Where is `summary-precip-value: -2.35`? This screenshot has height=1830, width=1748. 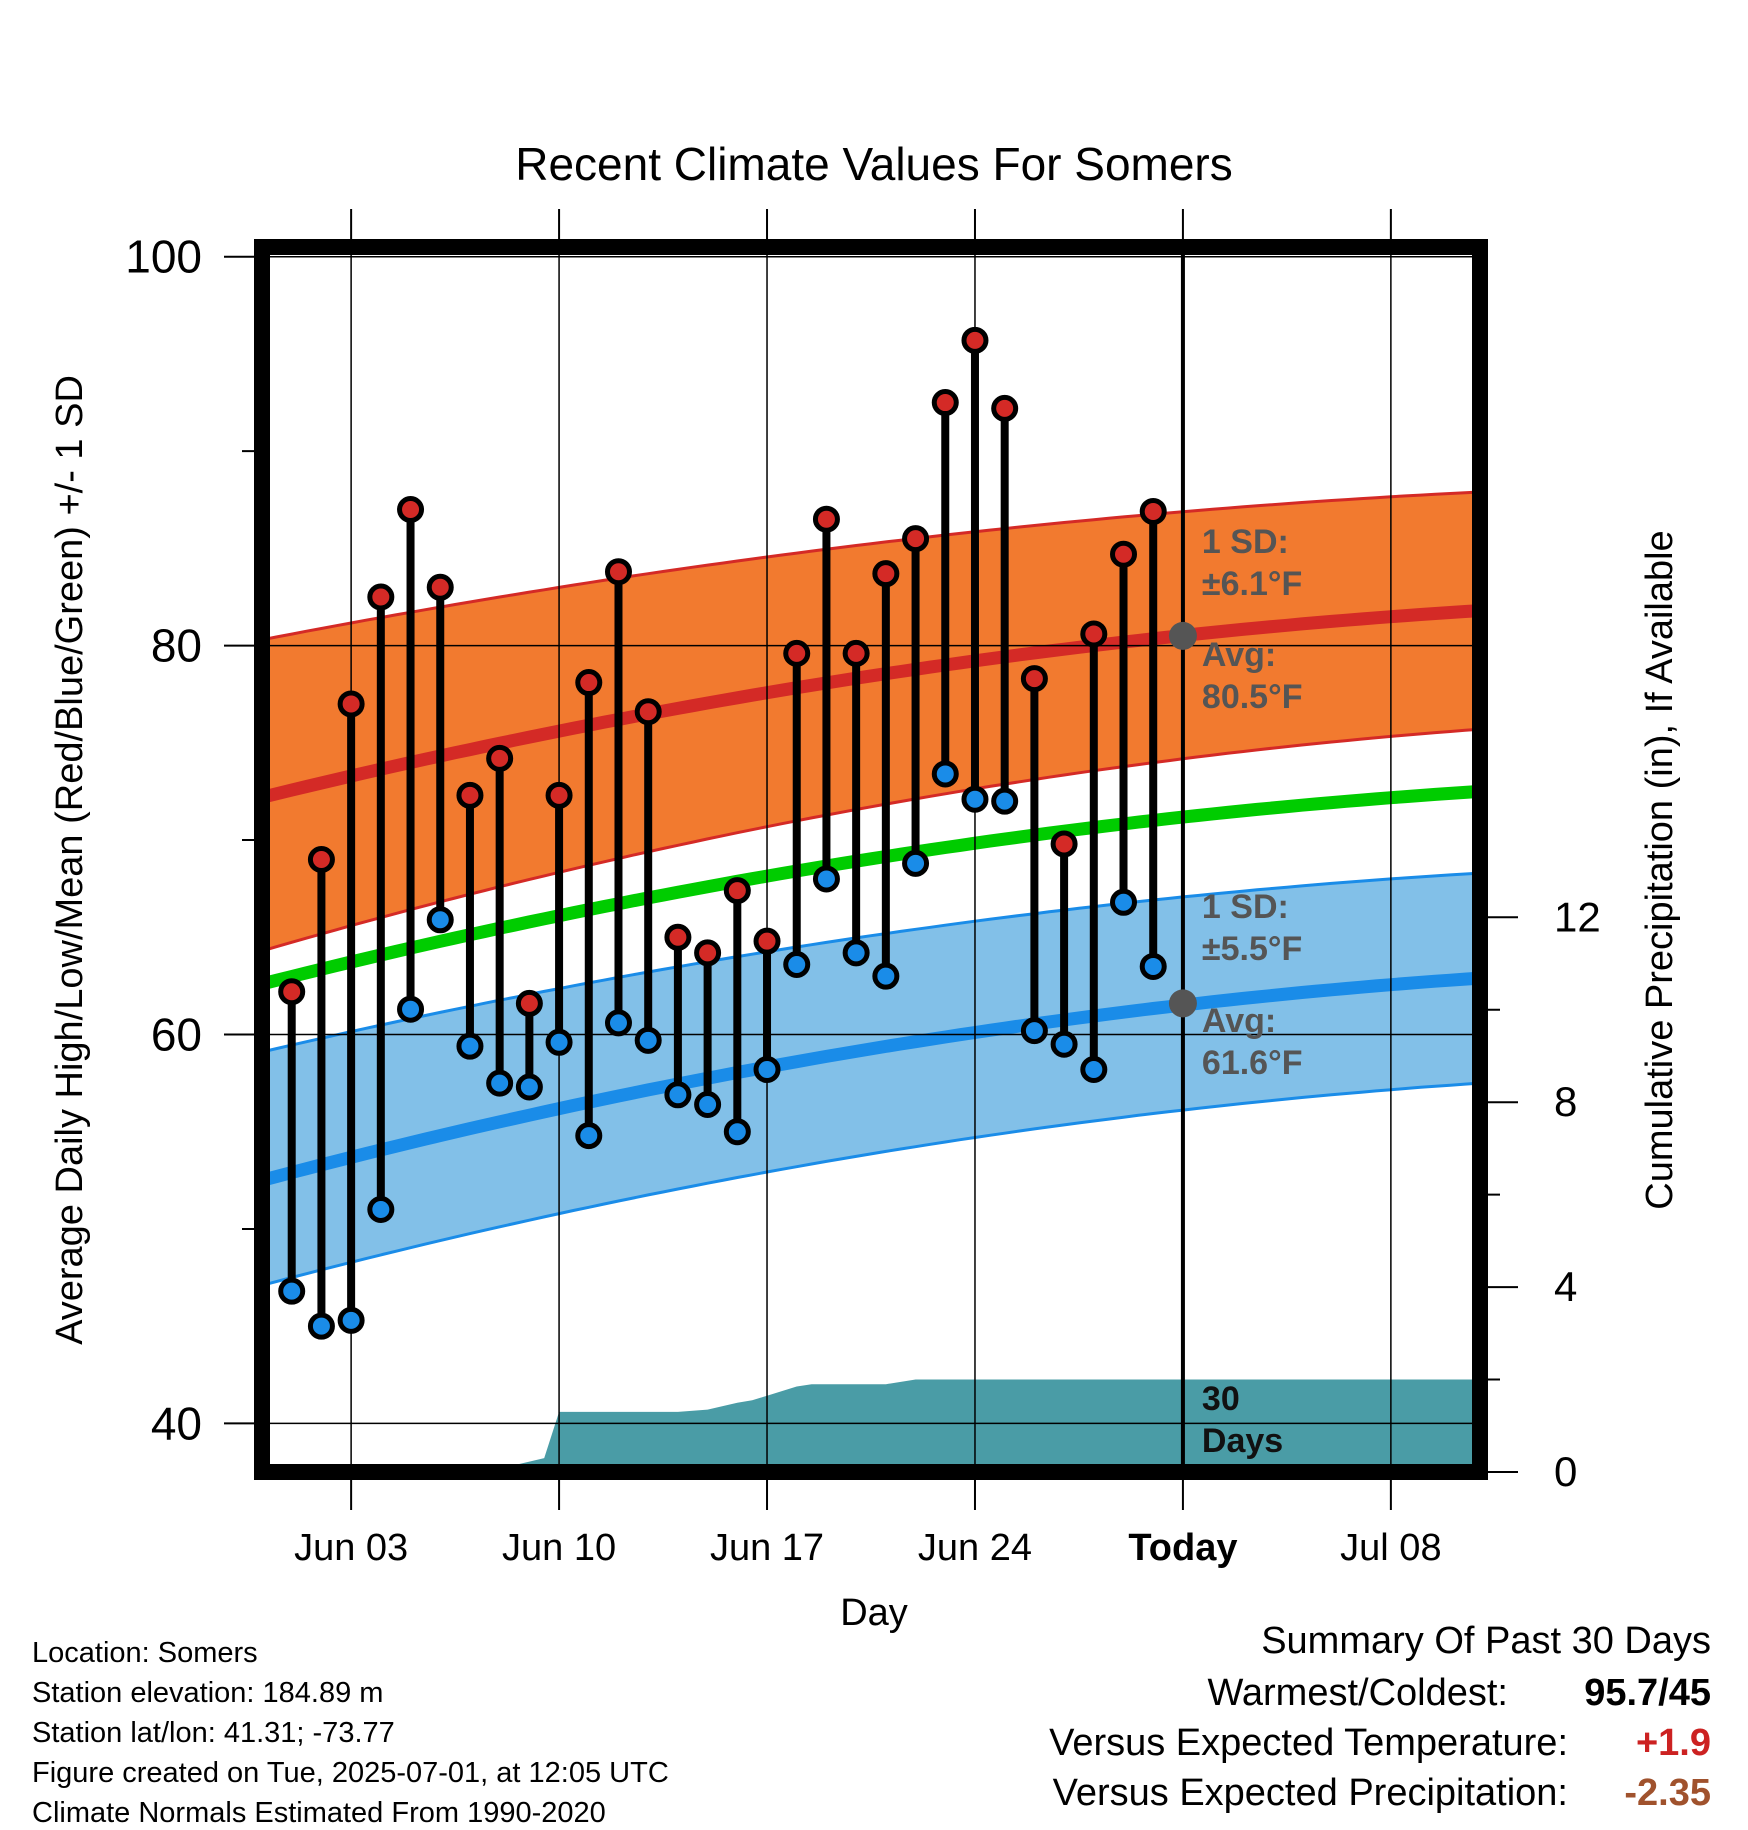
summary-precip-value: -2.35 is located at coordinates (1667, 1793).